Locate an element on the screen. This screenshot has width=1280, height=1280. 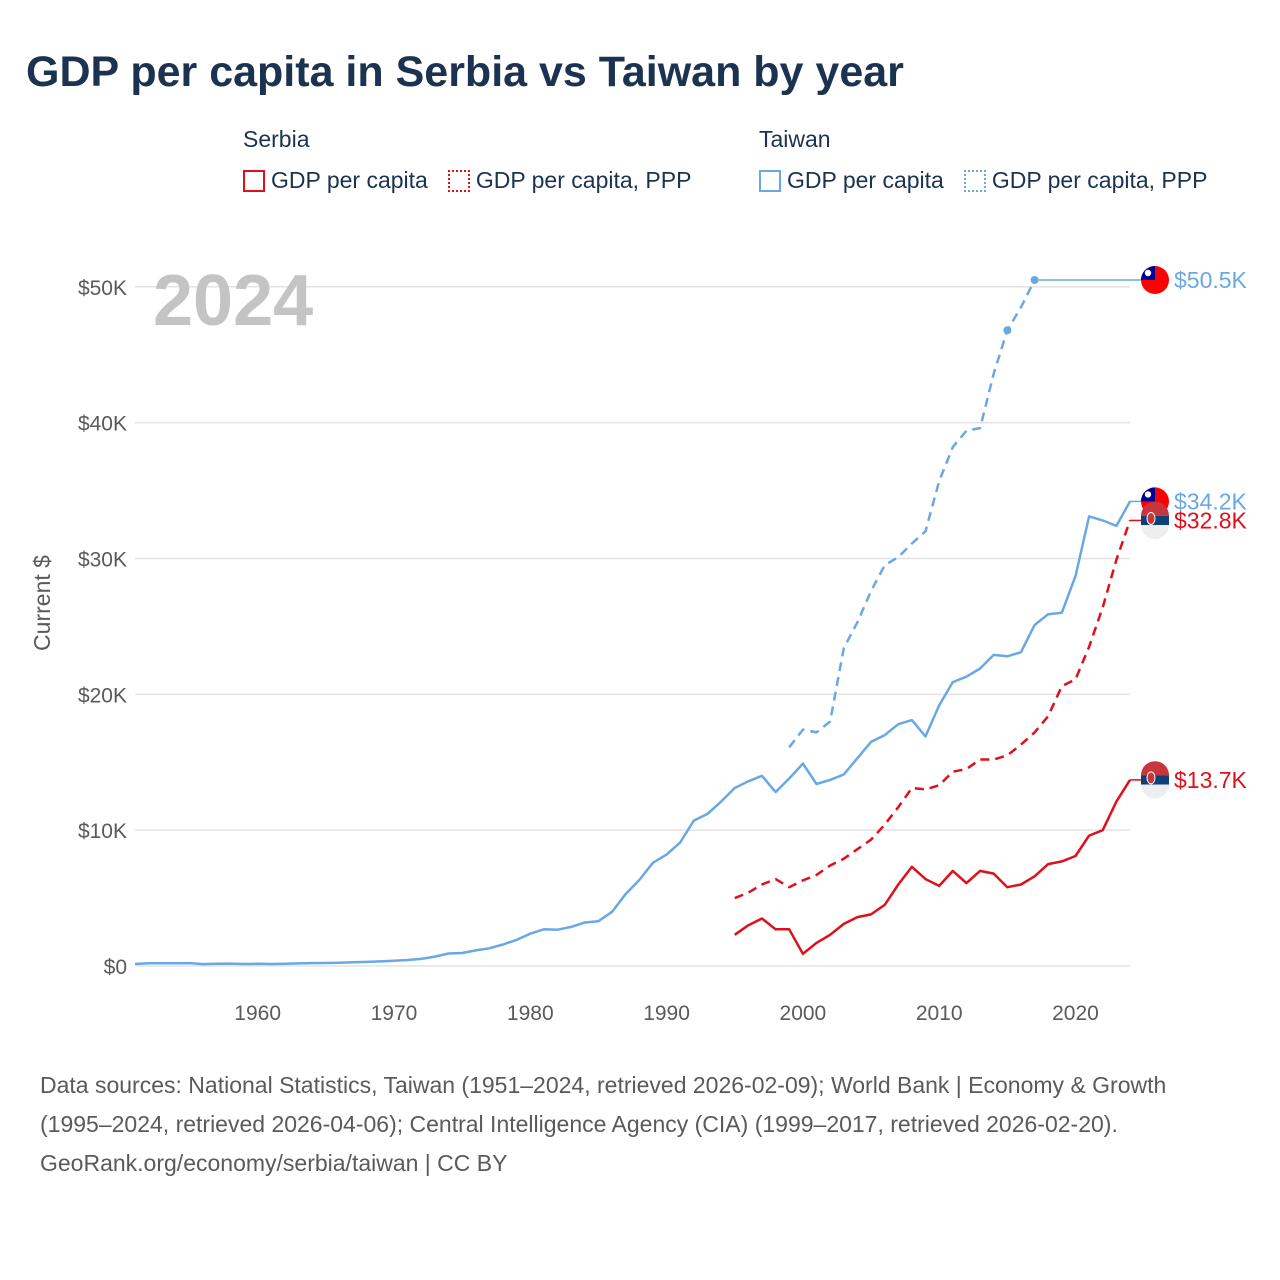
y-tick-label: $40K is located at coordinates (102, 424).